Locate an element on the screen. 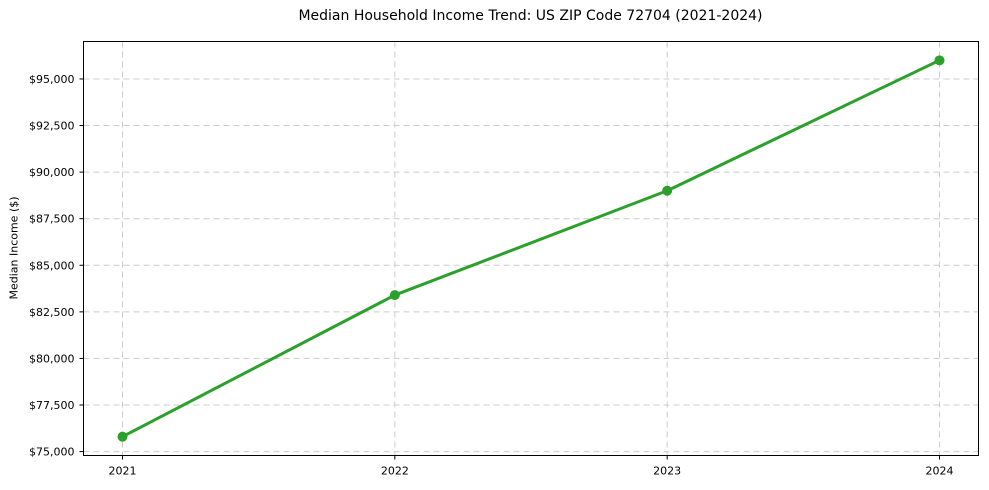 This screenshot has height=490, width=989. data-point-2022 is located at coordinates (394, 295).